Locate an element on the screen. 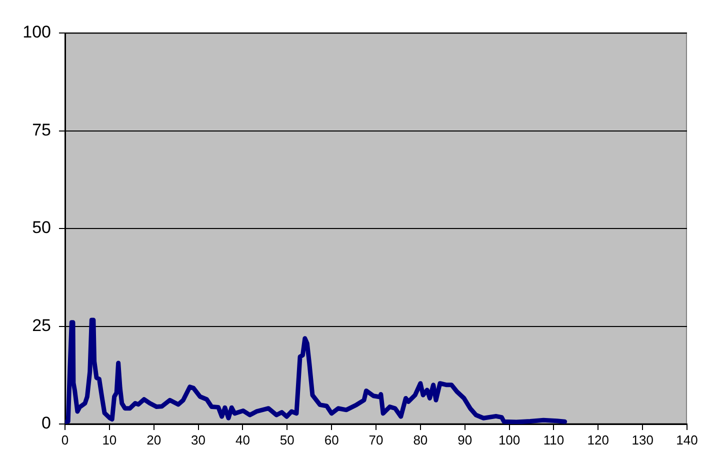 The image size is (710, 476). x-tick-label: 0 is located at coordinates (65, 440).